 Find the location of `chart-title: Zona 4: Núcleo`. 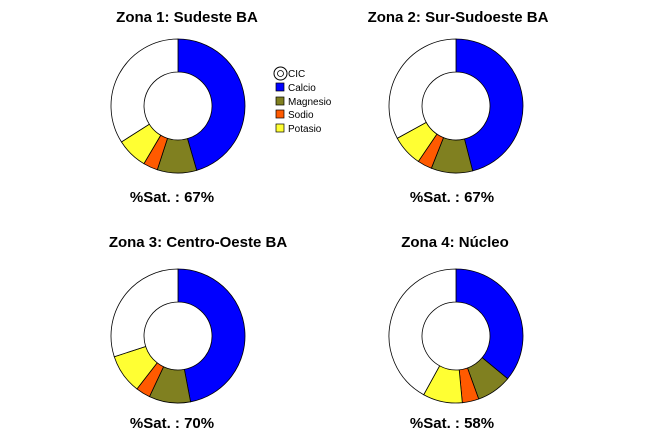

chart-title: Zona 4: Núcleo is located at coordinates (455, 242).